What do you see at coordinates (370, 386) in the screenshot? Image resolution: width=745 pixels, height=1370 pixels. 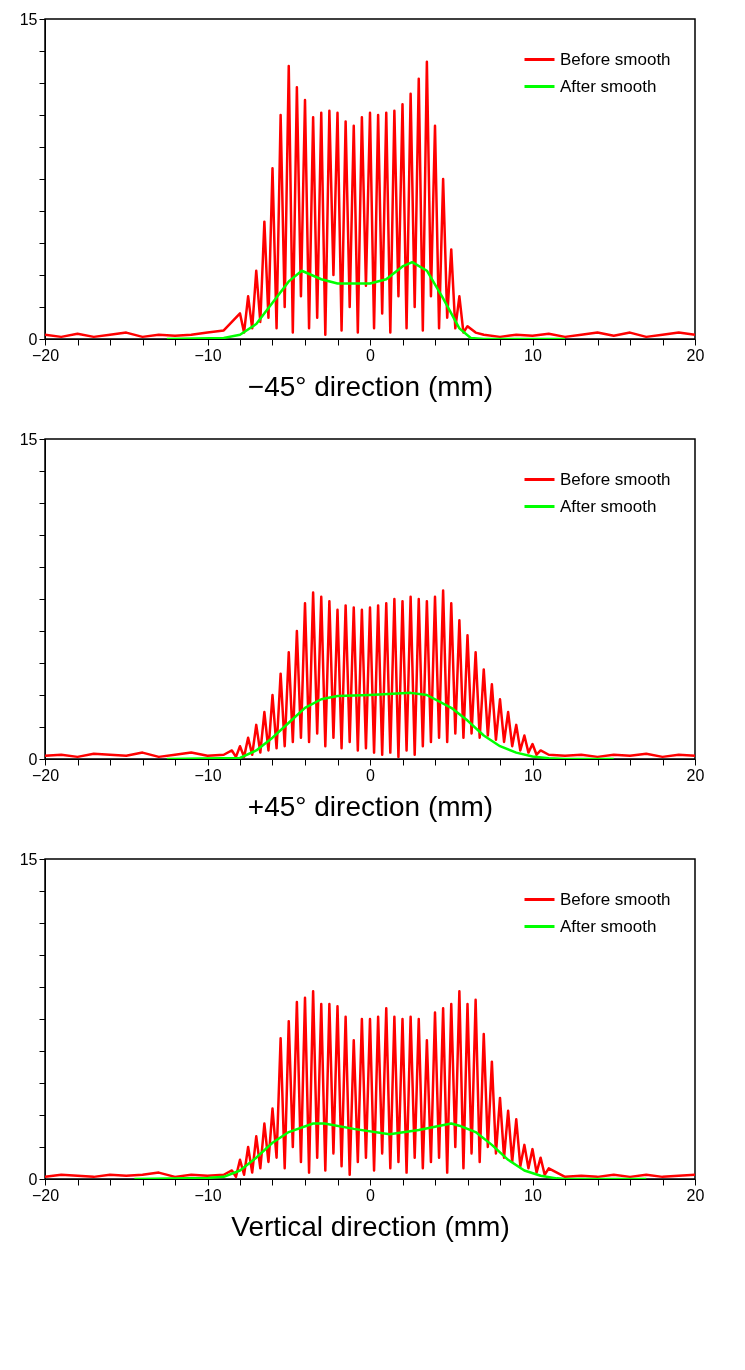 I see `x-axis-title: −45° direction (mm)` at bounding box center [370, 386].